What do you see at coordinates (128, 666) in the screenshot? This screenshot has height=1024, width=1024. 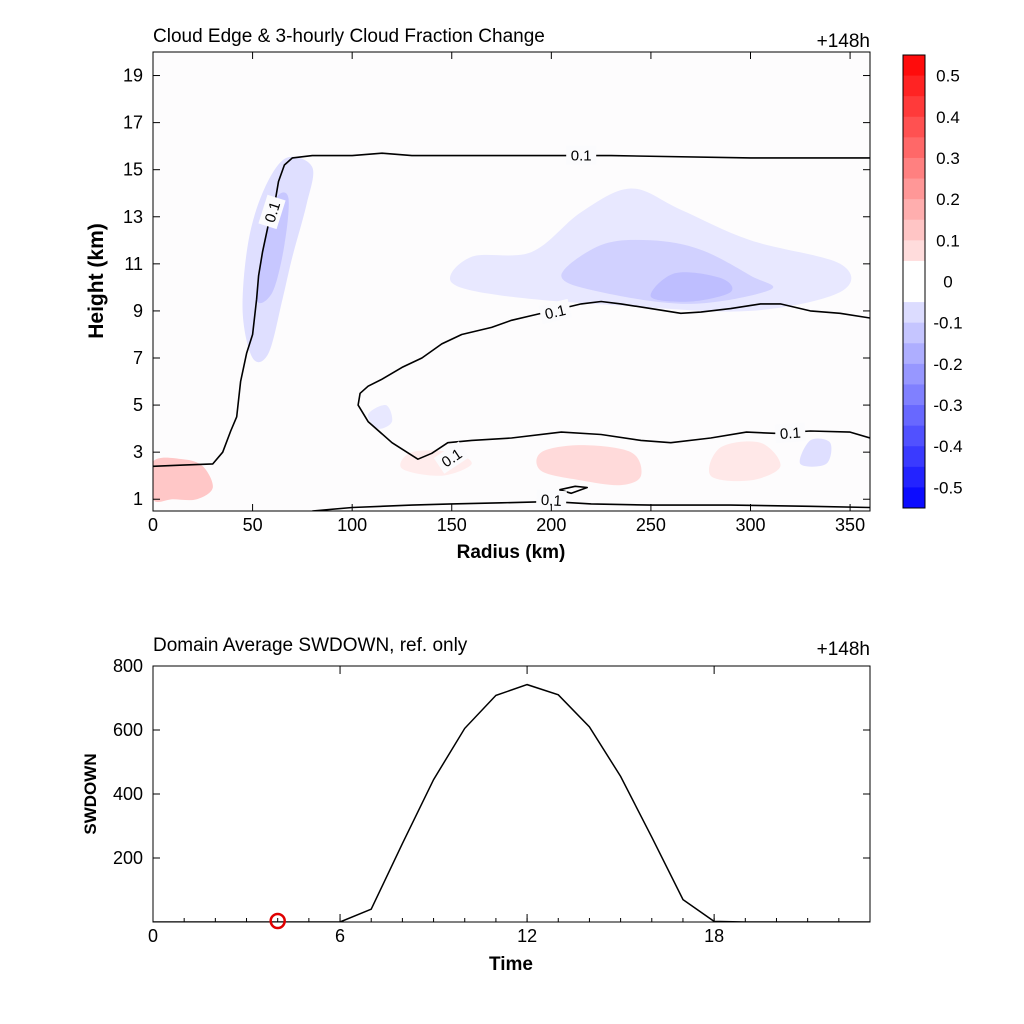 I see `bottom-y-tick-label: 800` at bounding box center [128, 666].